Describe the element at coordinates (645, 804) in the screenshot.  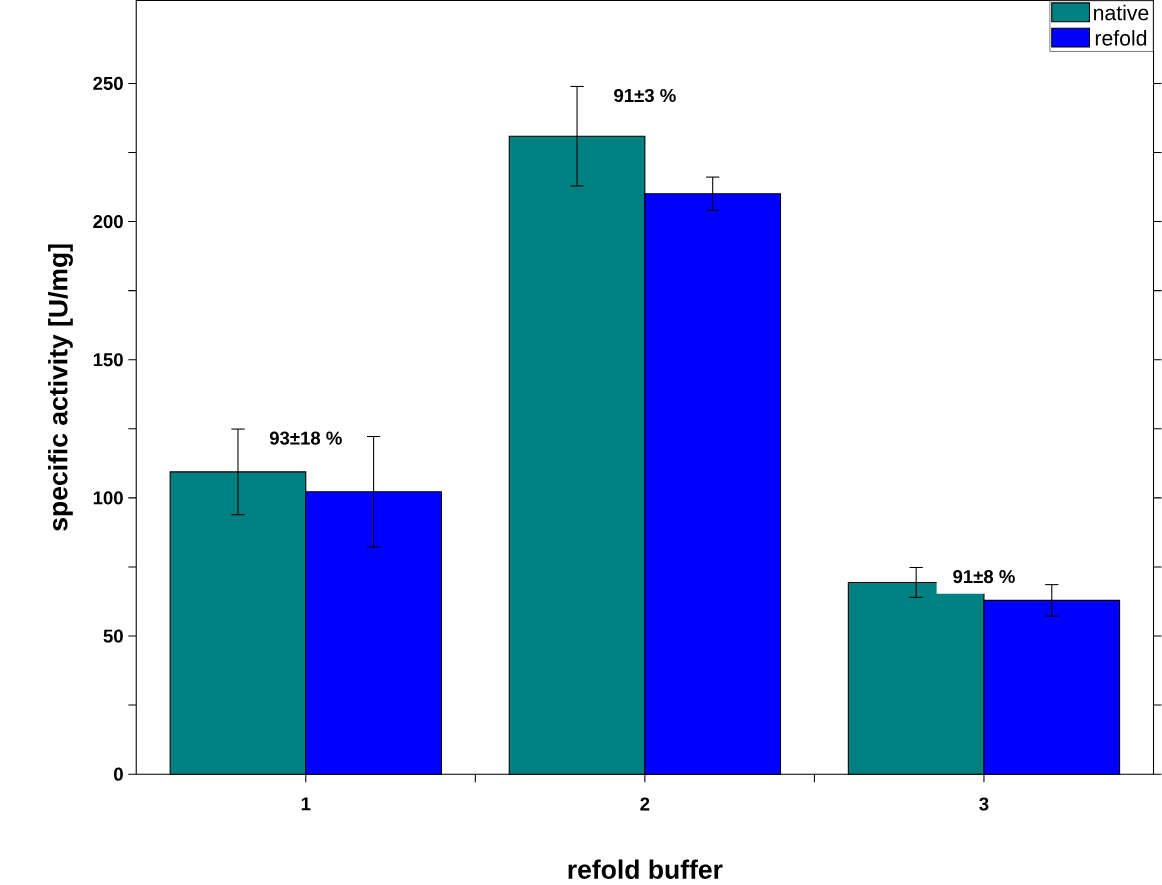
I see `x-tick-label: 2` at that location.